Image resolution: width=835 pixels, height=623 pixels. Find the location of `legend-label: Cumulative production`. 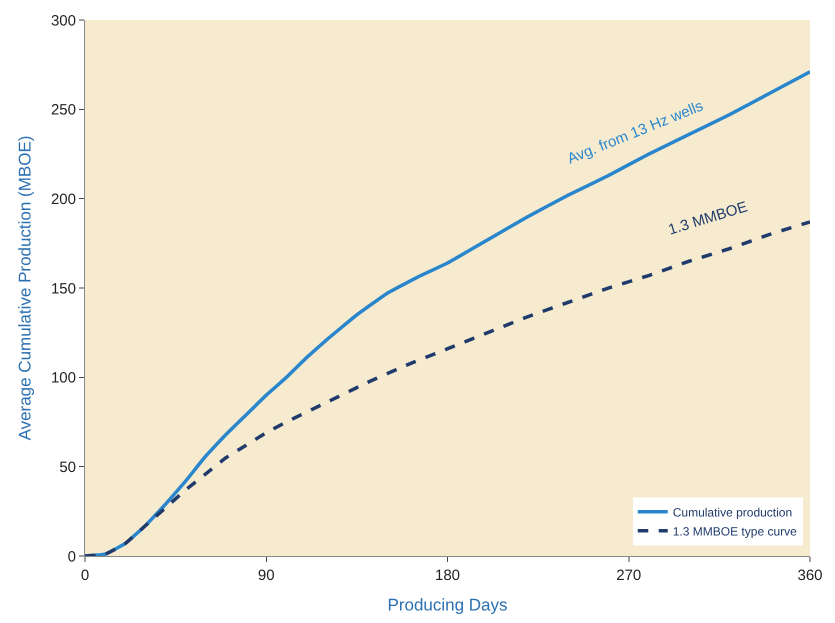

legend-label: Cumulative production is located at coordinates (732, 512).